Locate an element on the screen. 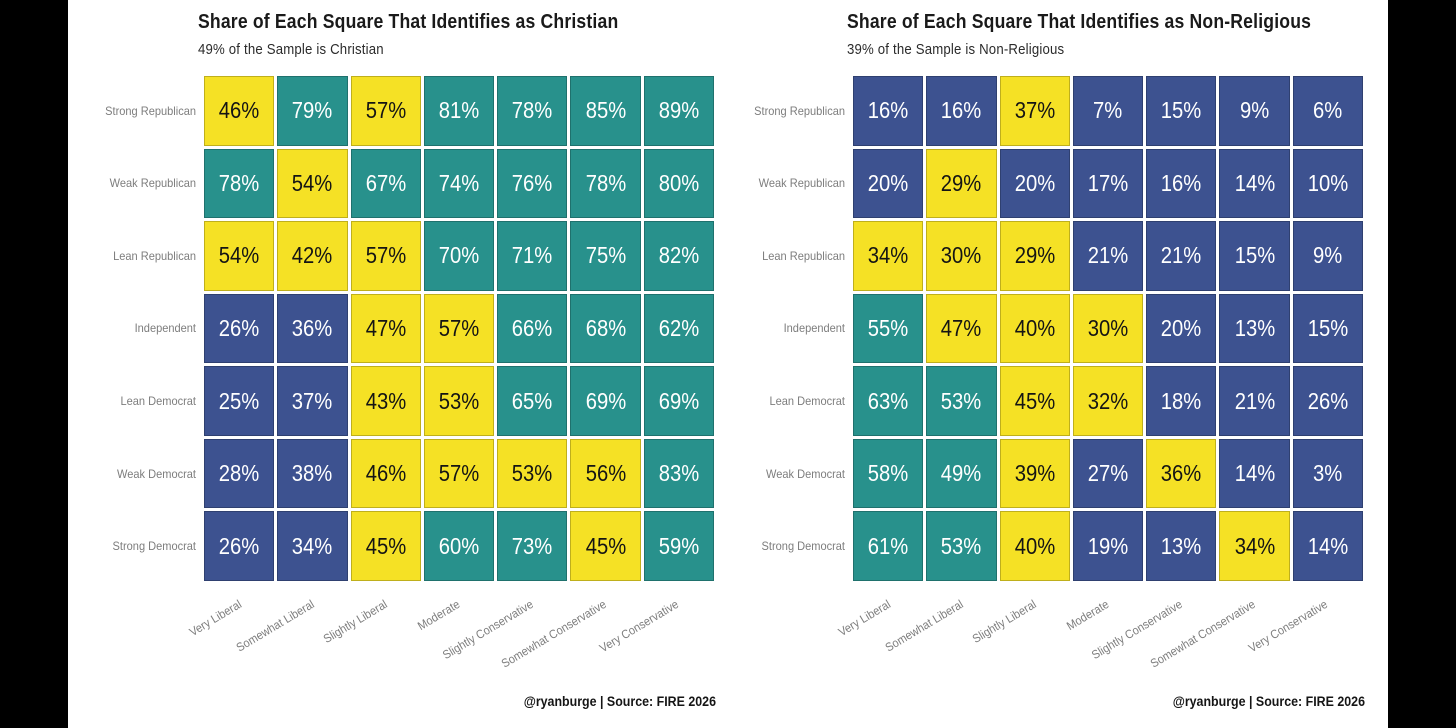 The height and width of the screenshot is (728, 1456). cell-value: 82% is located at coordinates (679, 255).